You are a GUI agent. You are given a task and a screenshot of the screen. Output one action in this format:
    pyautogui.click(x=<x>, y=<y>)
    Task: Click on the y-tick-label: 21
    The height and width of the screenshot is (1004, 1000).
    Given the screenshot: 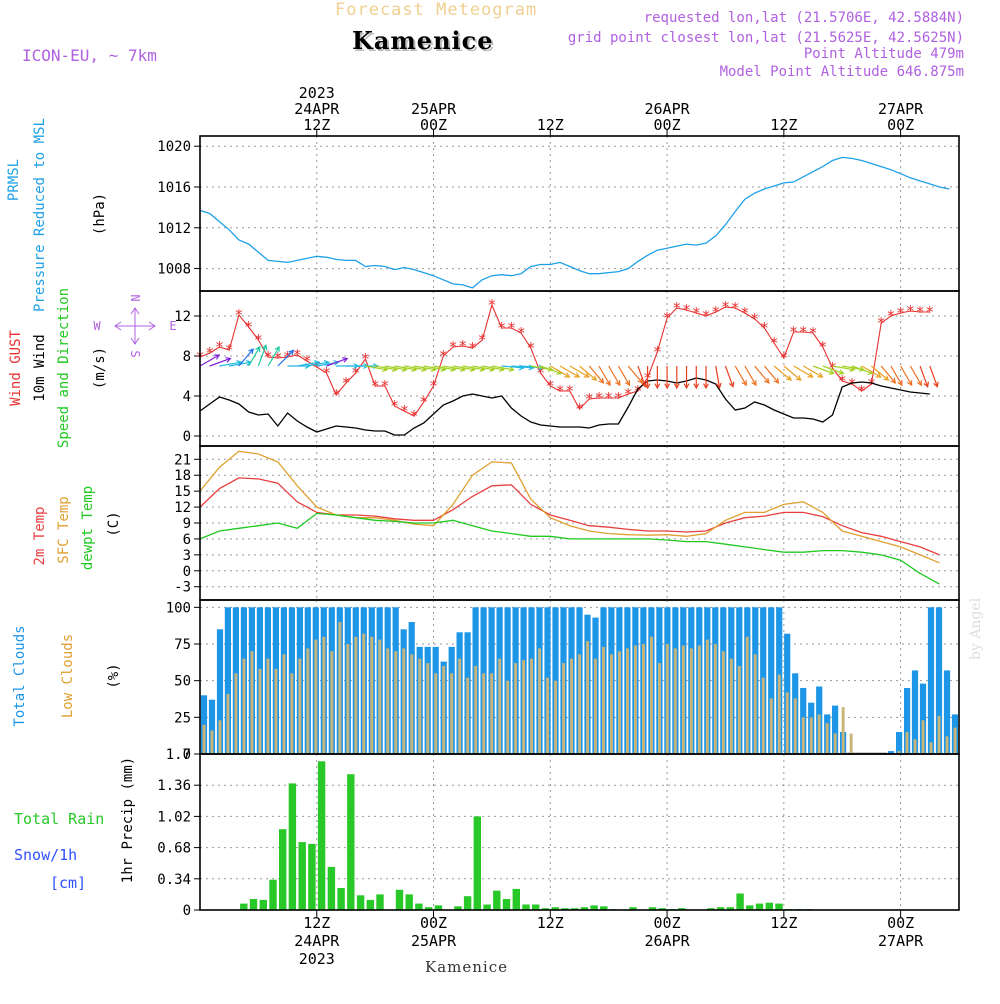 What is the action you would take?
    pyautogui.click(x=182, y=460)
    